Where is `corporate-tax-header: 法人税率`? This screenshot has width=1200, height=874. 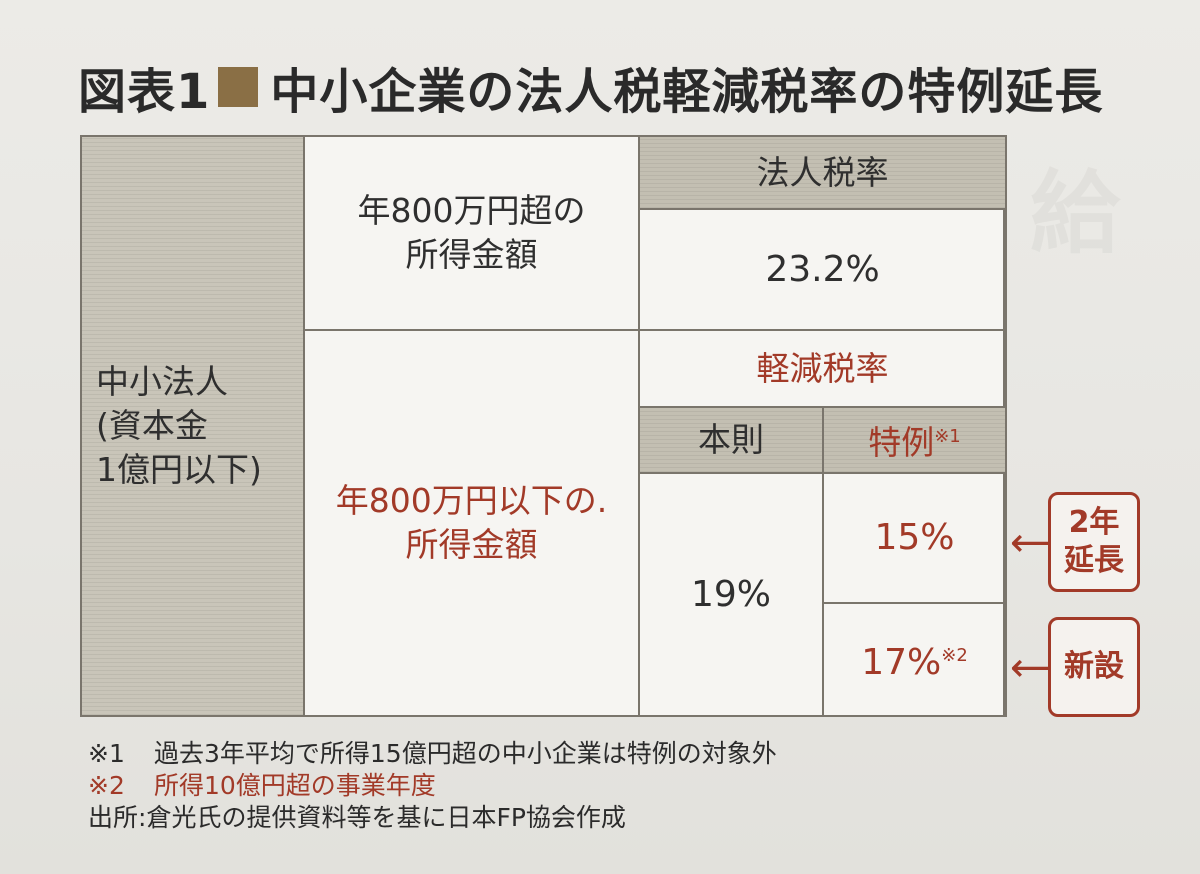
corporate-tax-header: 法人税率 is located at coordinates (822, 172).